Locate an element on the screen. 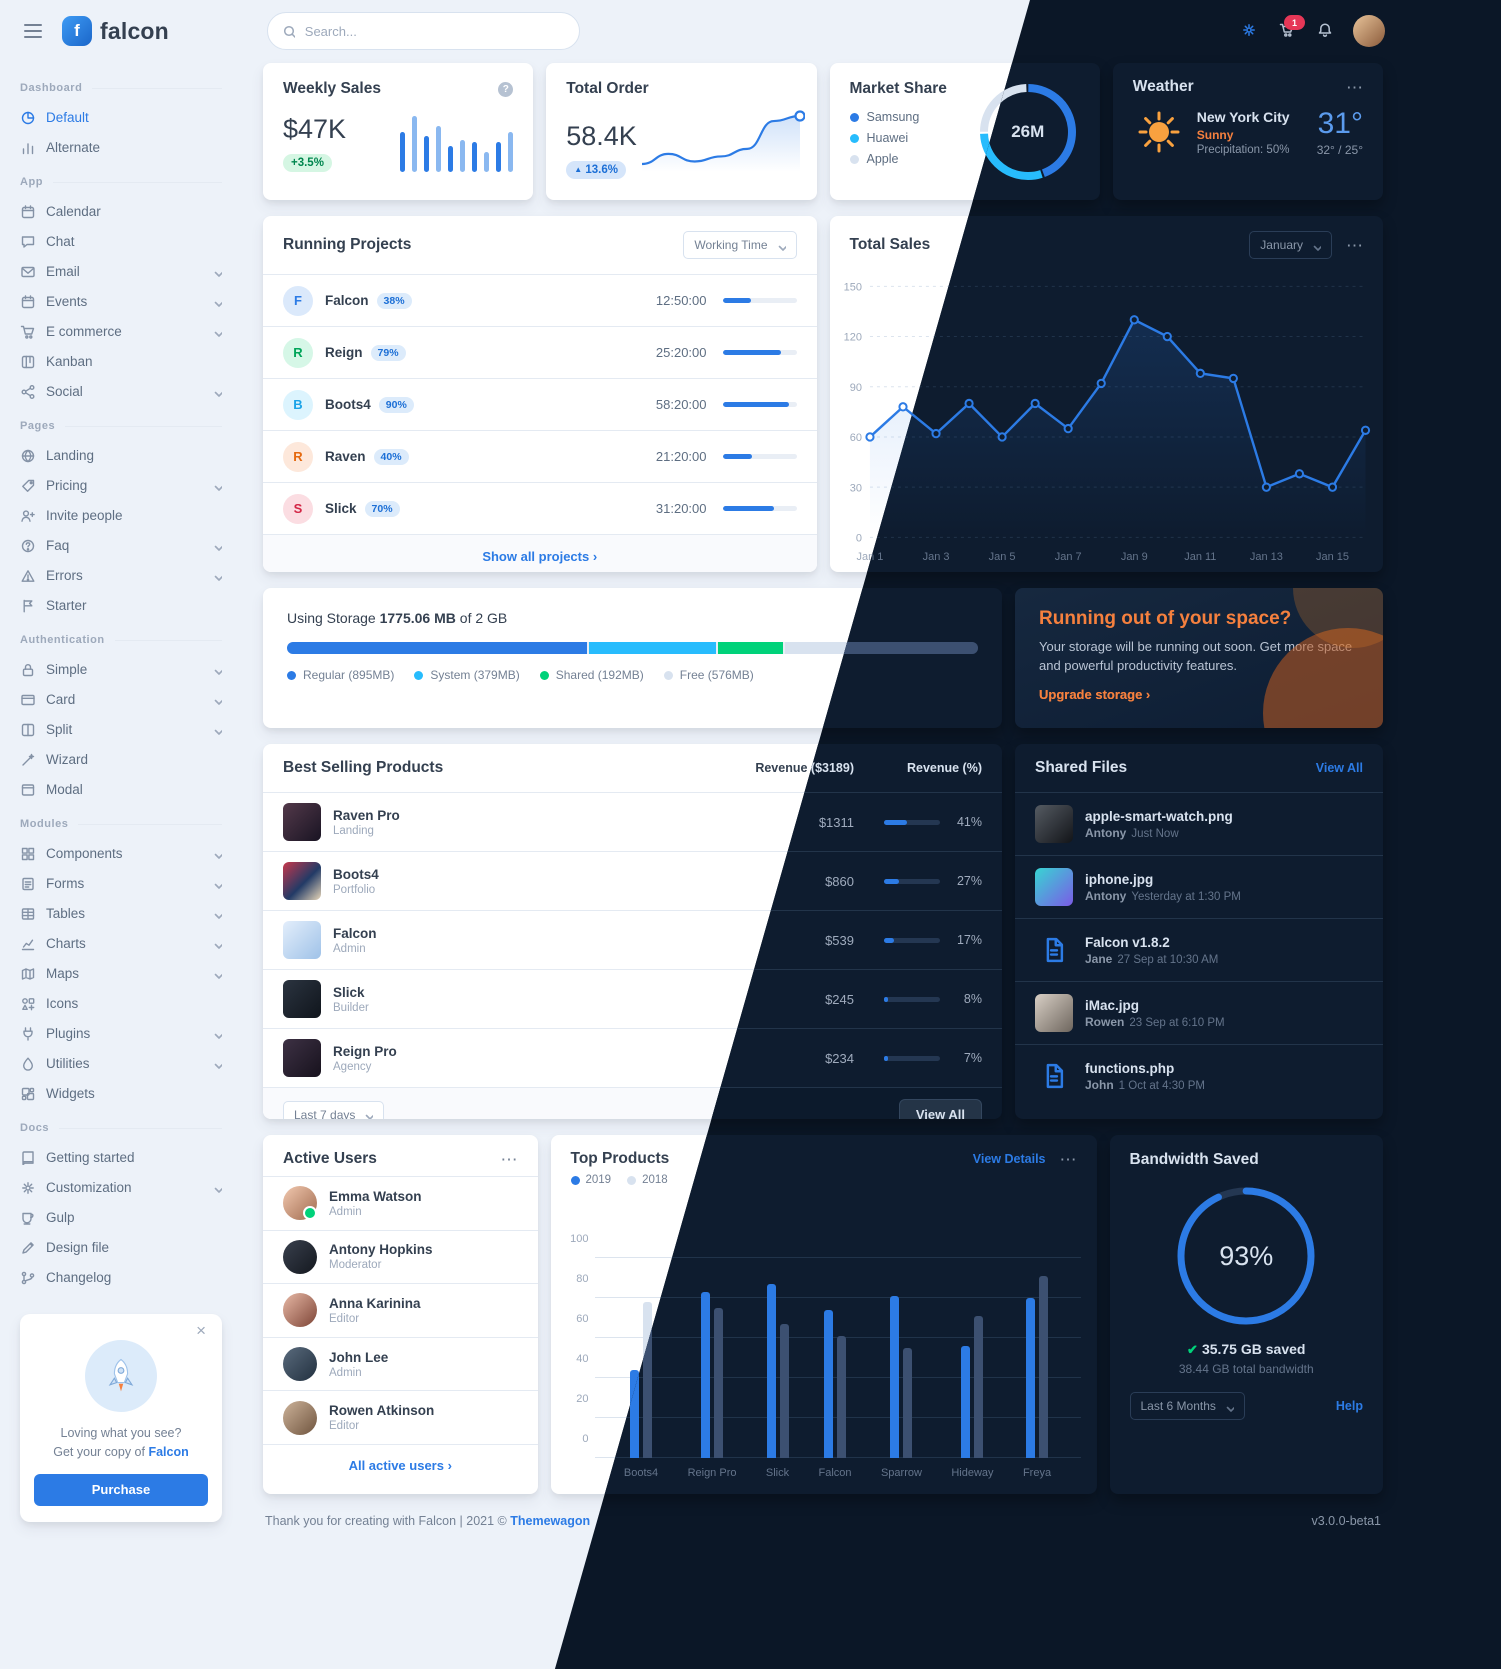 This screenshot has height=1669, width=1501. project-time: 58:20:00 is located at coordinates (681, 404).